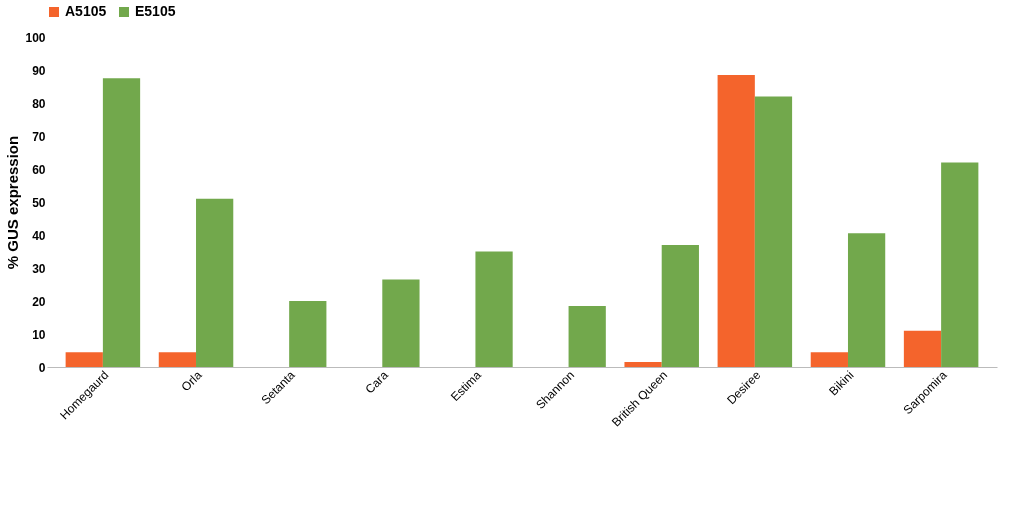 This screenshot has height=520, width=1033. Describe the element at coordinates (39, 334) in the screenshot. I see `y-tick-label: 10` at that location.